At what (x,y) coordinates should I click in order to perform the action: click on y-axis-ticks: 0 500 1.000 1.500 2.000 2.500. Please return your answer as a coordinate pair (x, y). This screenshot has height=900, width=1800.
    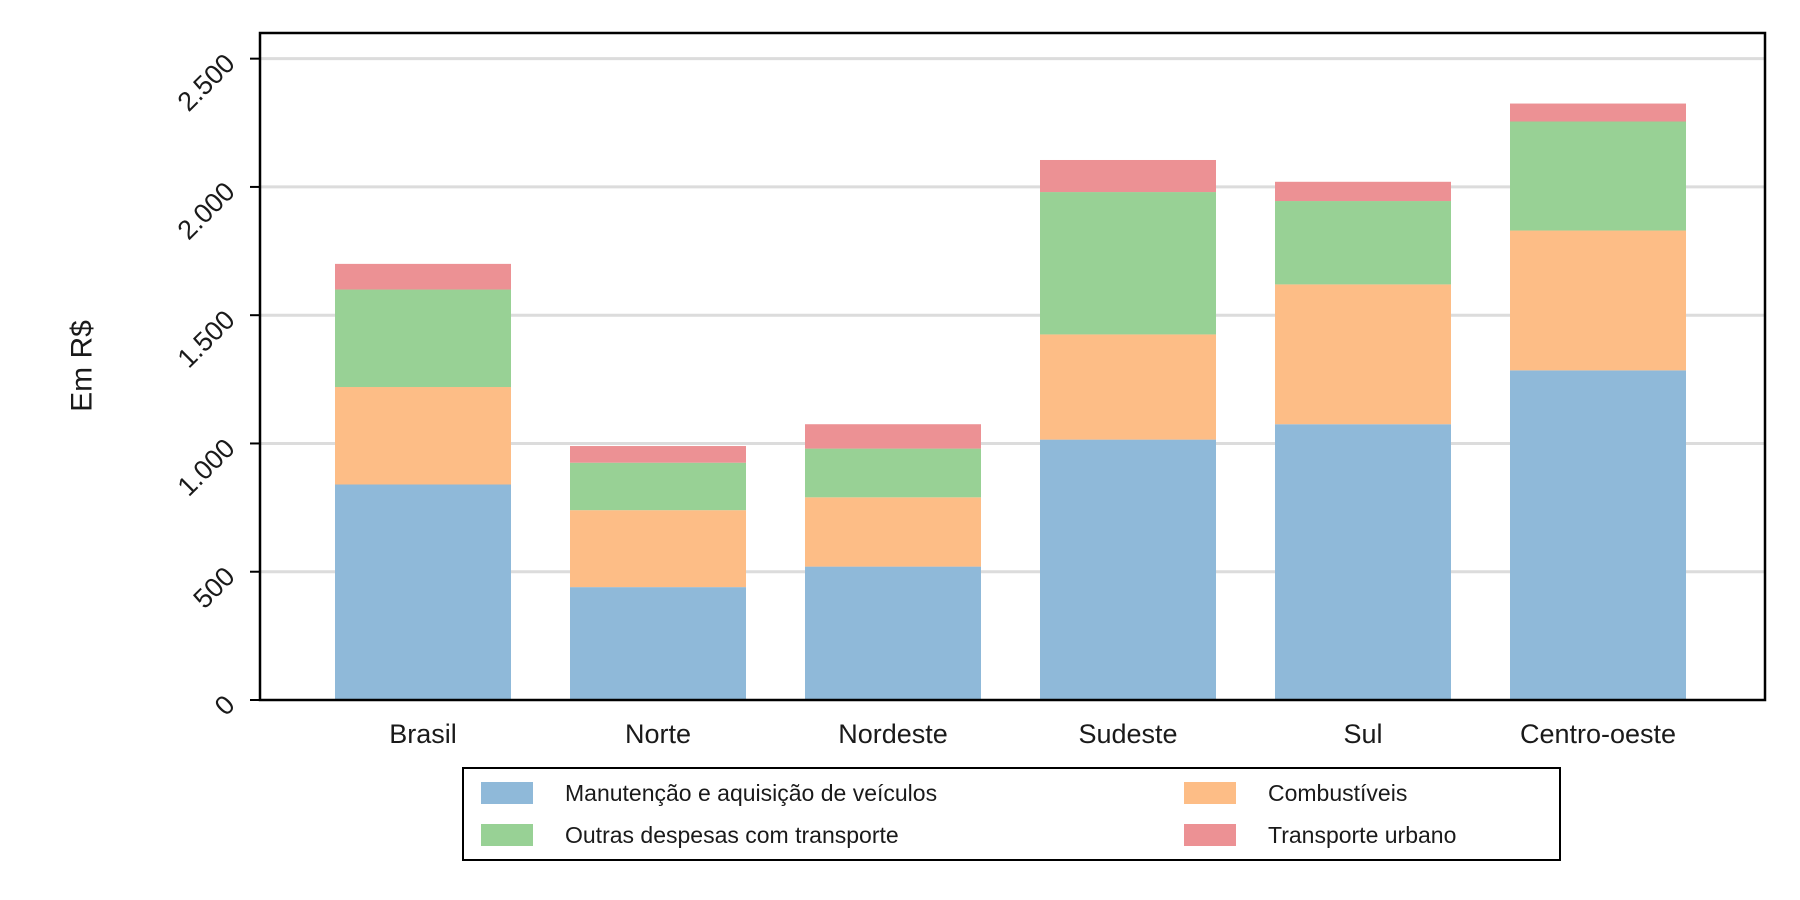
    Looking at the image, I should click on (216, 384).